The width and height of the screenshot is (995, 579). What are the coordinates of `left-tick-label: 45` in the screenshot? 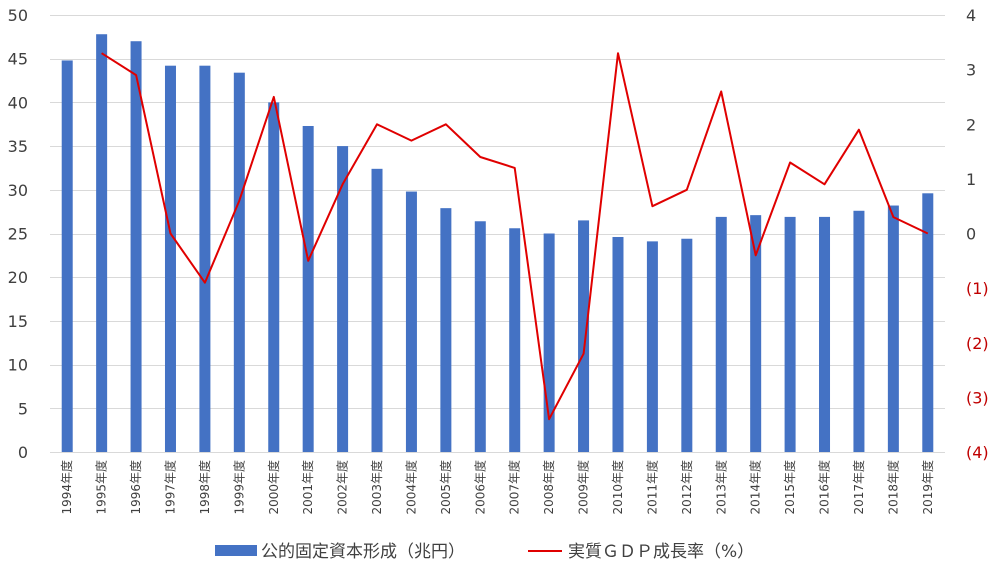 It's located at (18, 59).